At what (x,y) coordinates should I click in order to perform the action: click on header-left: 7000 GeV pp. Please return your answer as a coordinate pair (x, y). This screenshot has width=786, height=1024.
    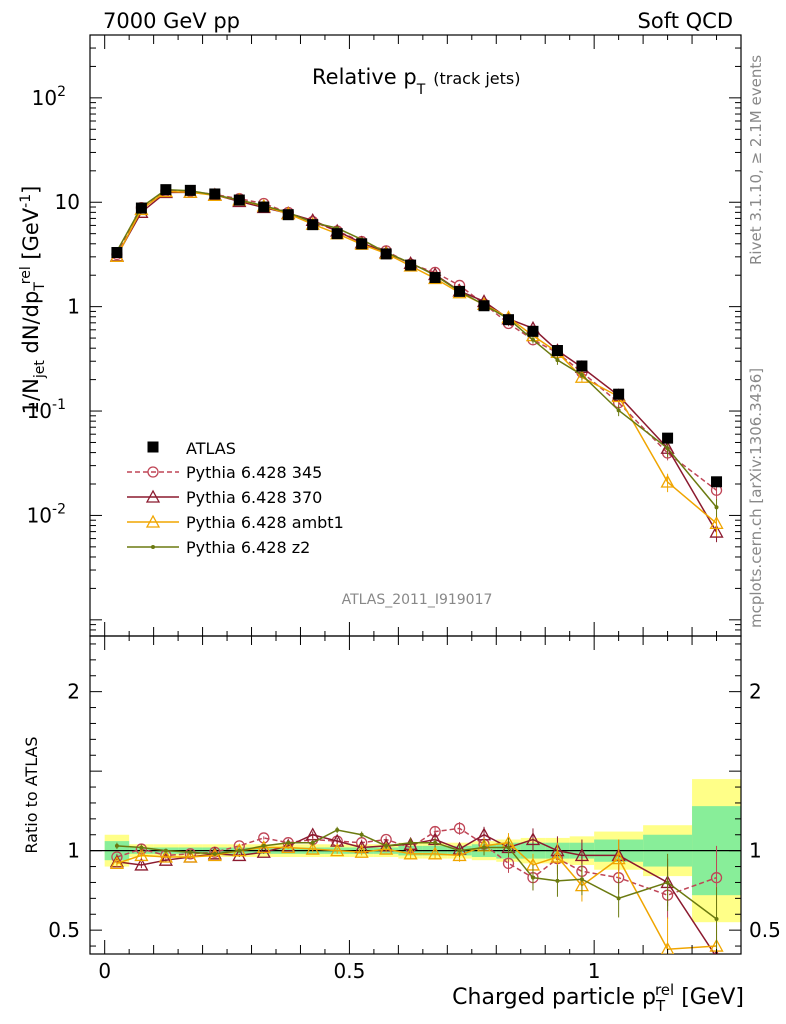
    Looking at the image, I should click on (171, 21).